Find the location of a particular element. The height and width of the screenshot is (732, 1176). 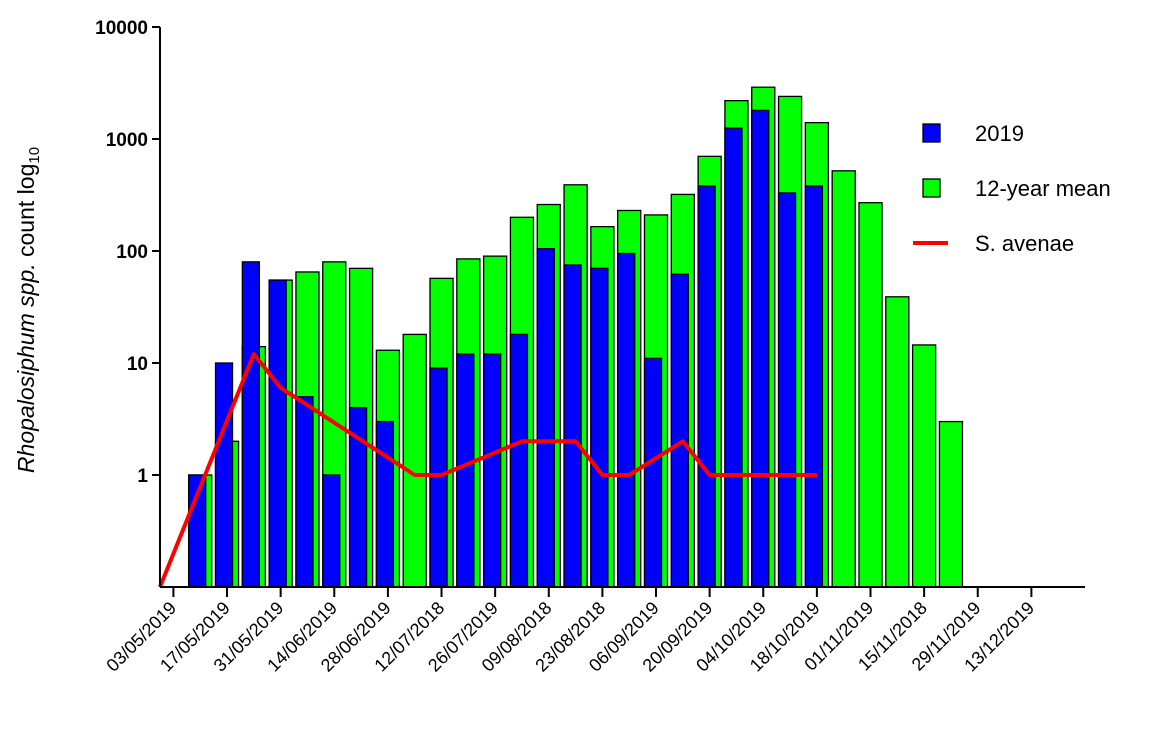

y-tick-label: 10000 is located at coordinates (121, 28).